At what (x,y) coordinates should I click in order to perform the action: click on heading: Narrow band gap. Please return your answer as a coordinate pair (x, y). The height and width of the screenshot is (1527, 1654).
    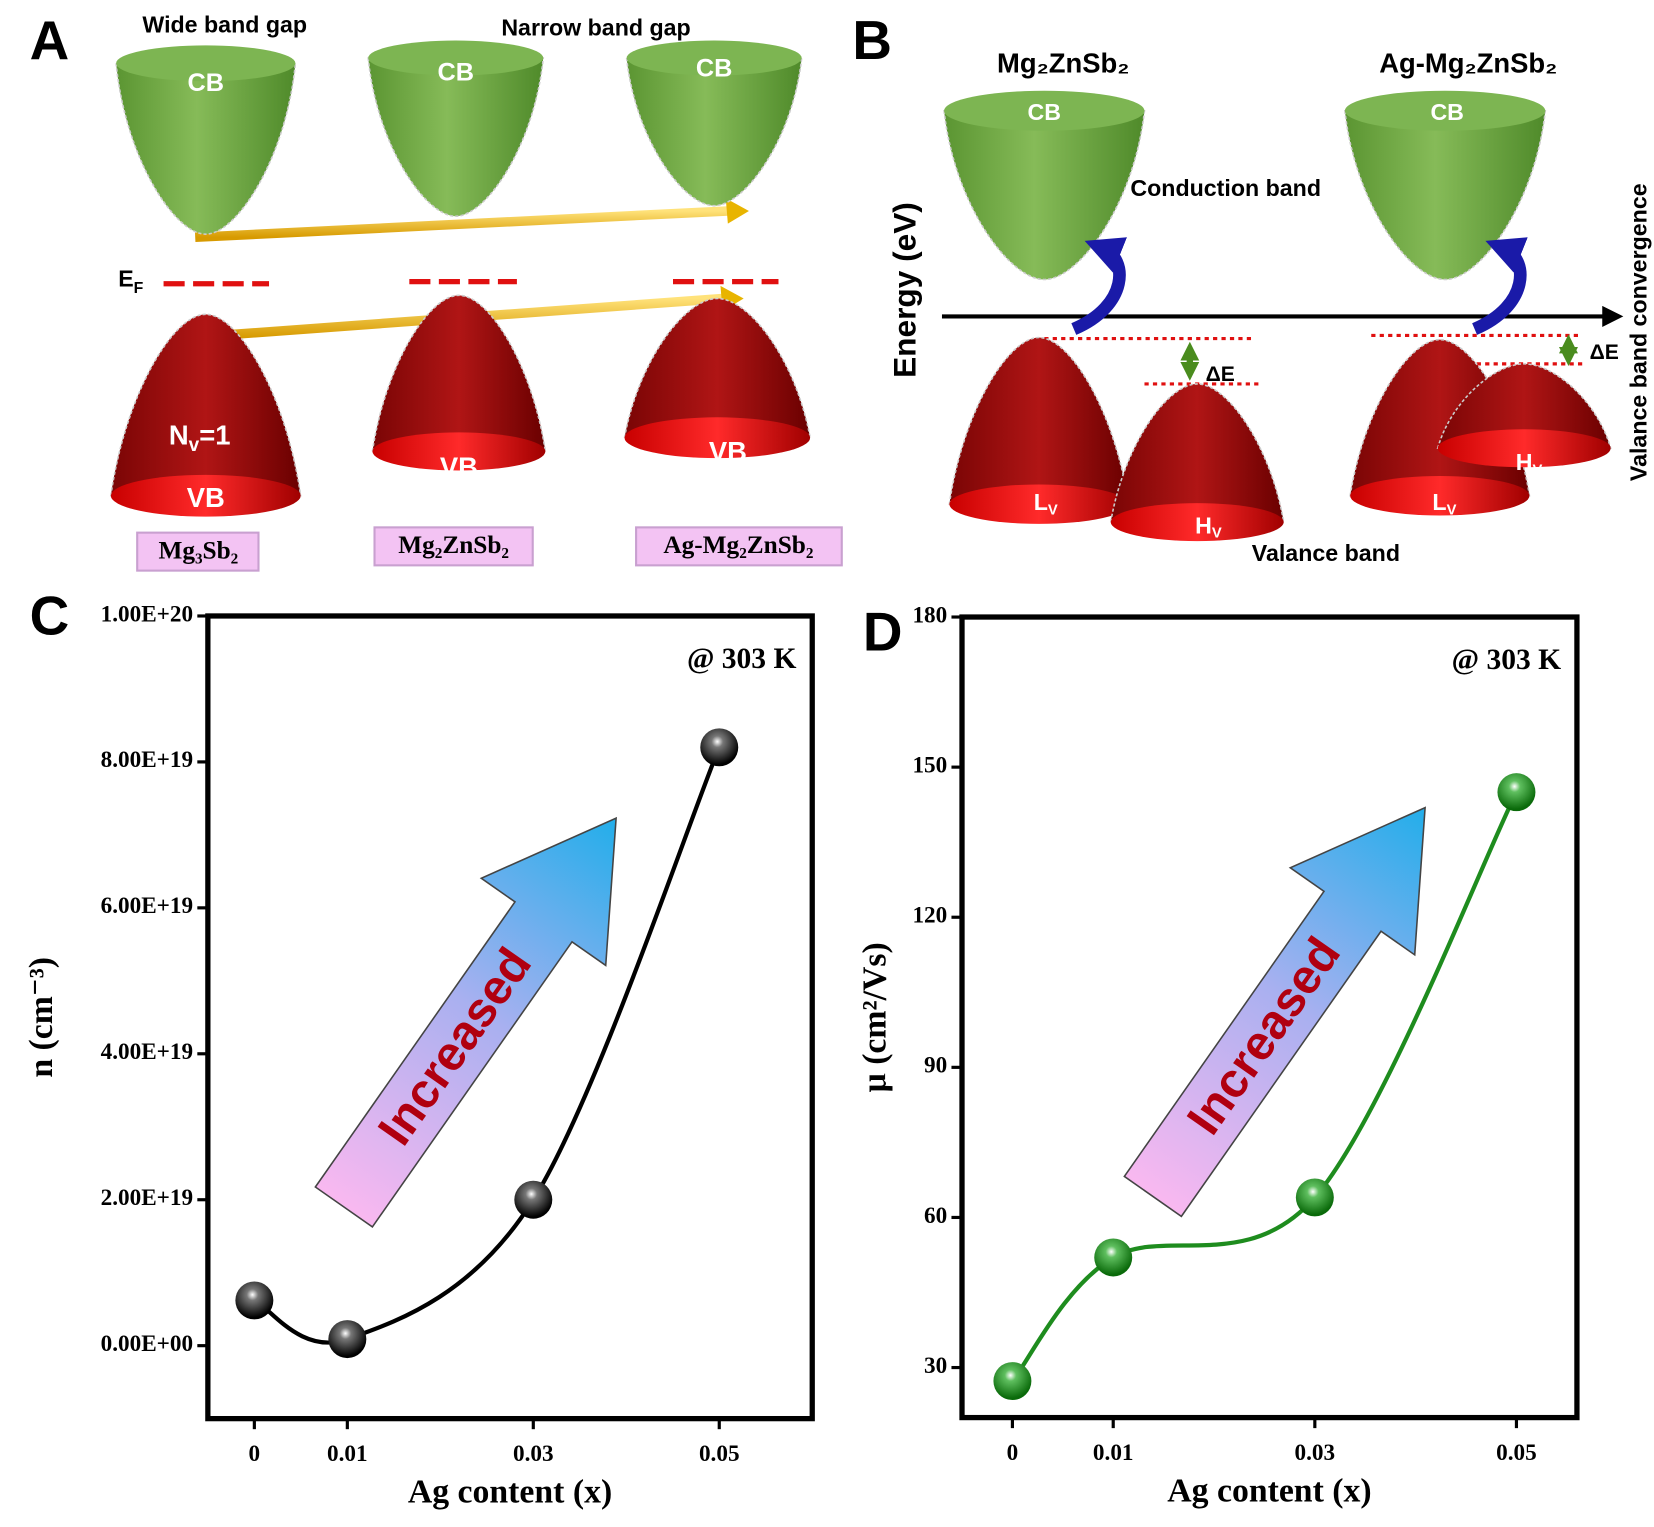
    Looking at the image, I should click on (595, 28).